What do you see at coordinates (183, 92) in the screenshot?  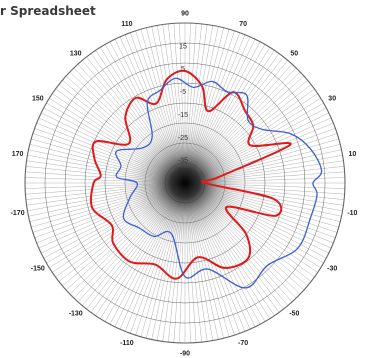 I see `radial-tick-label: -5` at bounding box center [183, 92].